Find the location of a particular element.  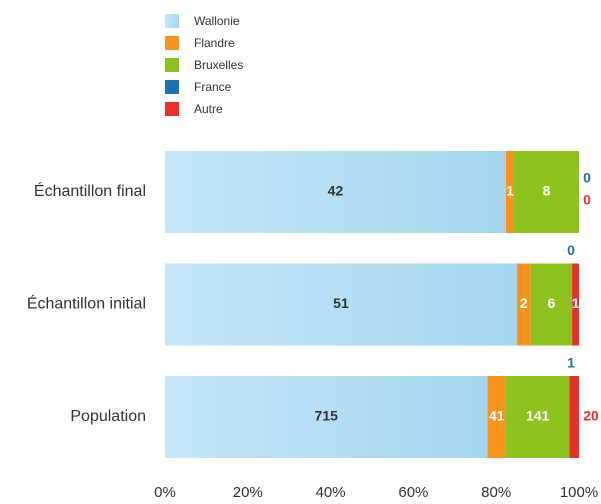

legend-label: Flandre is located at coordinates (214, 43).